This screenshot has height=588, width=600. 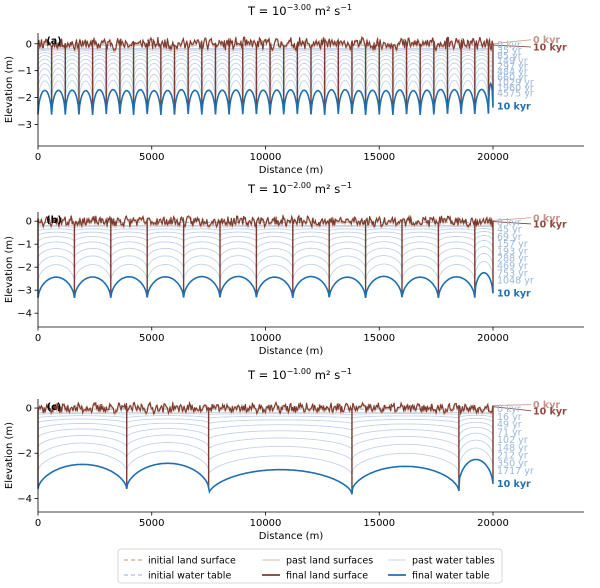 What do you see at coordinates (53, 41) in the screenshot?
I see `panel-letter: (a)` at bounding box center [53, 41].